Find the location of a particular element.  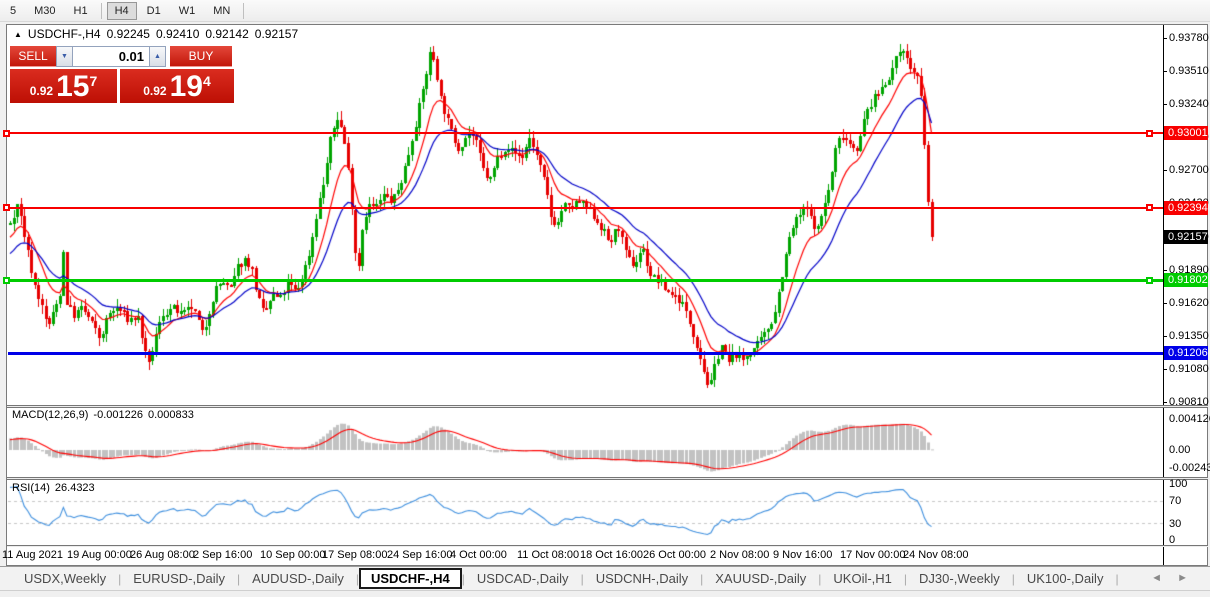

buy-price-sup: 4 is located at coordinates (206, 81).